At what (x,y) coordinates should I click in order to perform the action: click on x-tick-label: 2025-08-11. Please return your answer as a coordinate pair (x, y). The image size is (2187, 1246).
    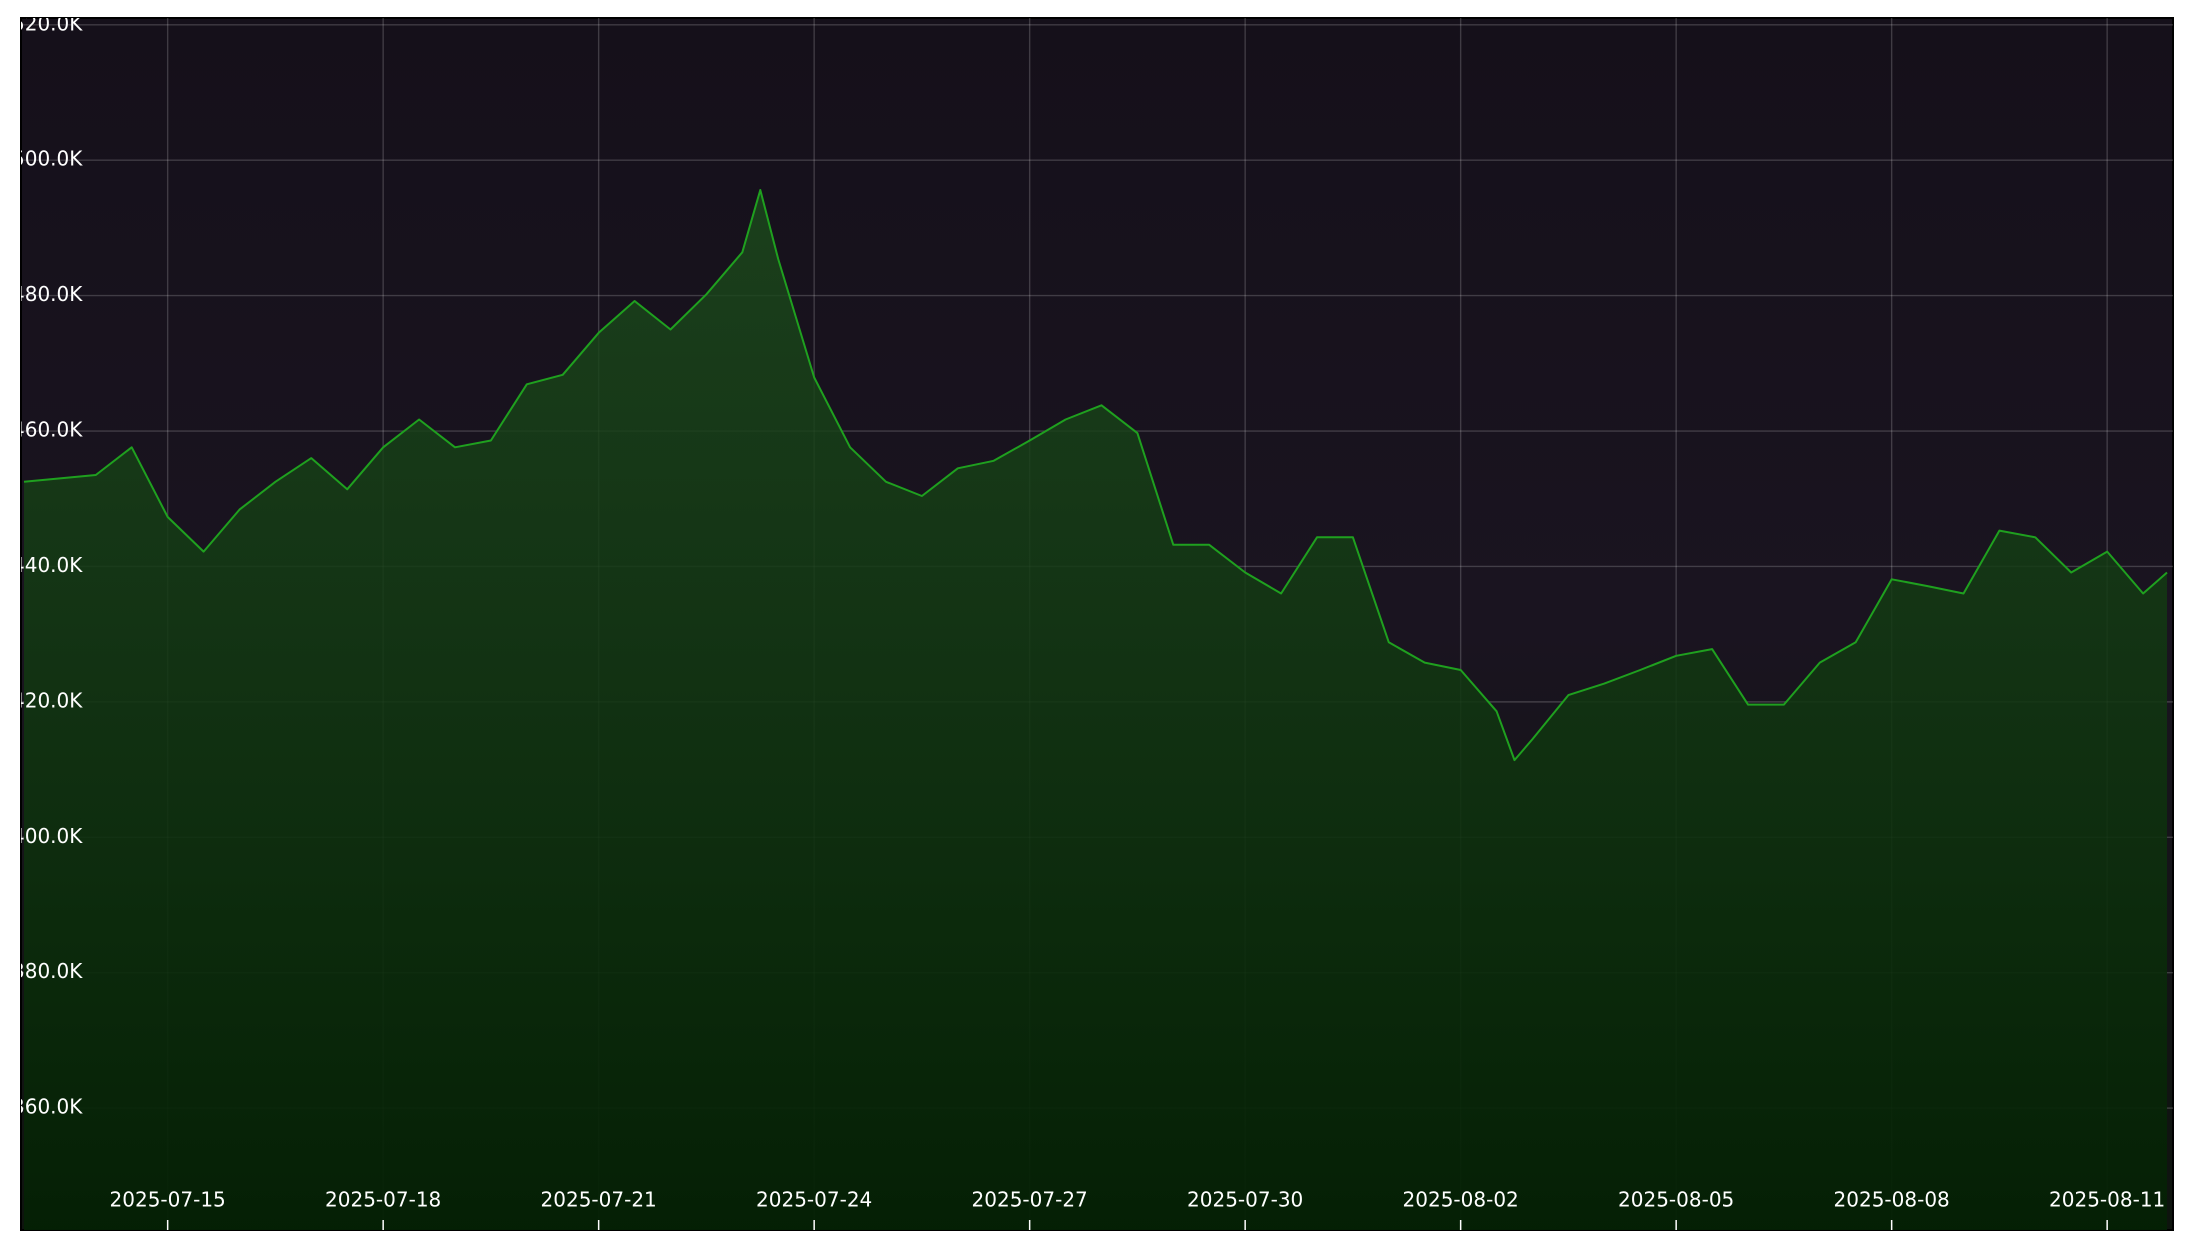
    Looking at the image, I should click on (2107, 1200).